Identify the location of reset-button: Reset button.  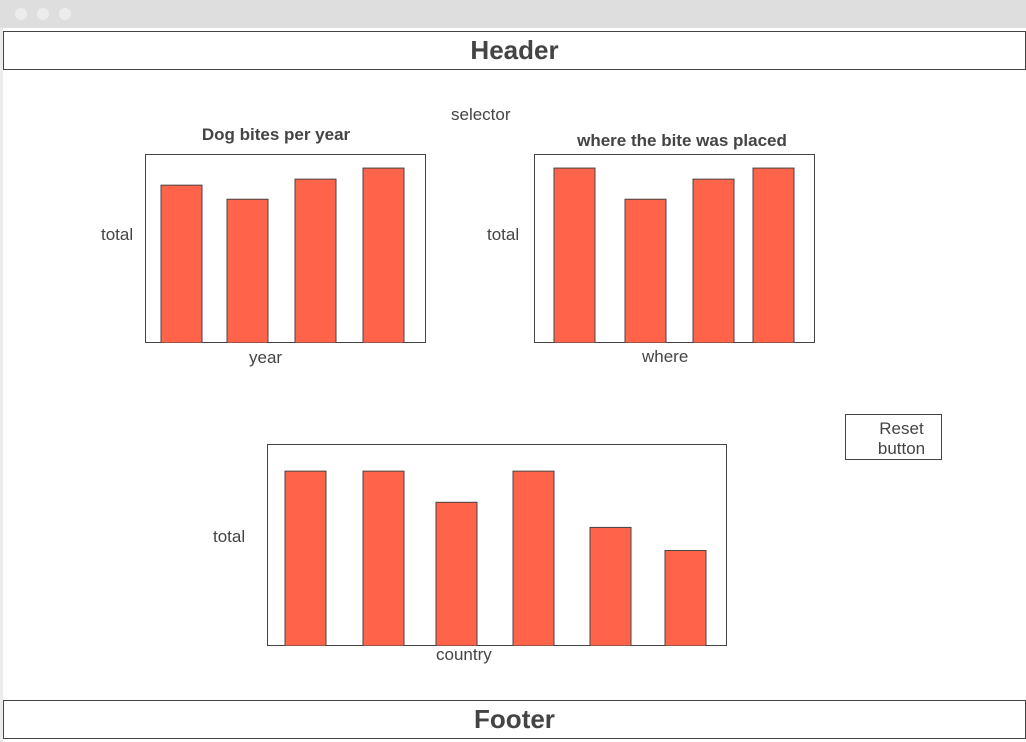
(893, 437).